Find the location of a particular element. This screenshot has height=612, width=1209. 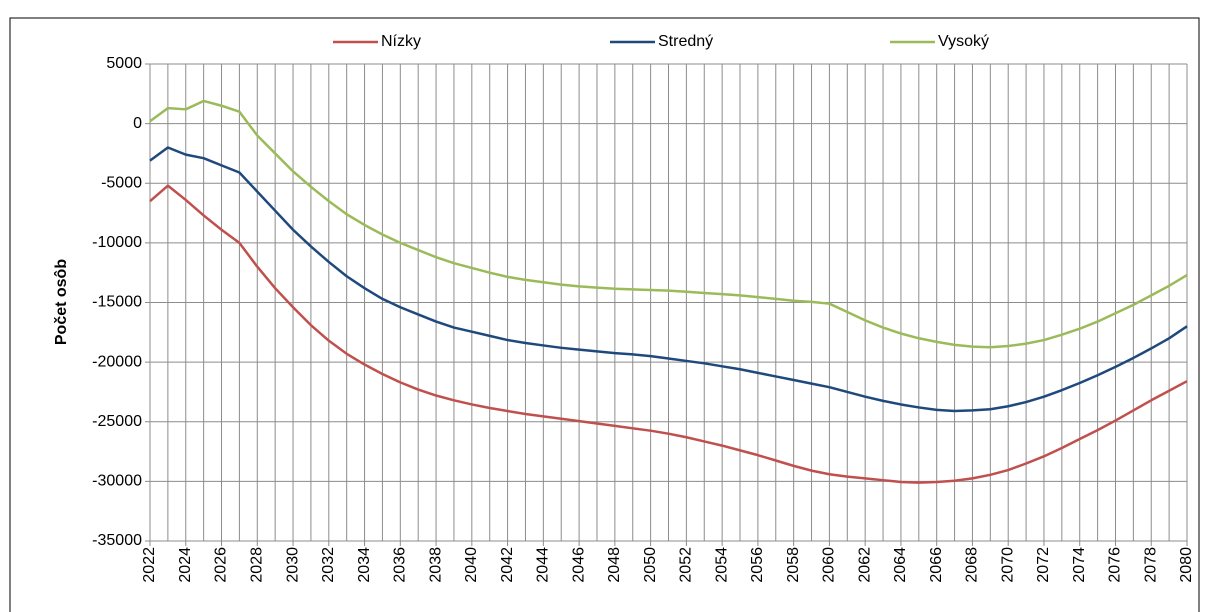

x-tick-label: 2036 is located at coordinates (400, 565).